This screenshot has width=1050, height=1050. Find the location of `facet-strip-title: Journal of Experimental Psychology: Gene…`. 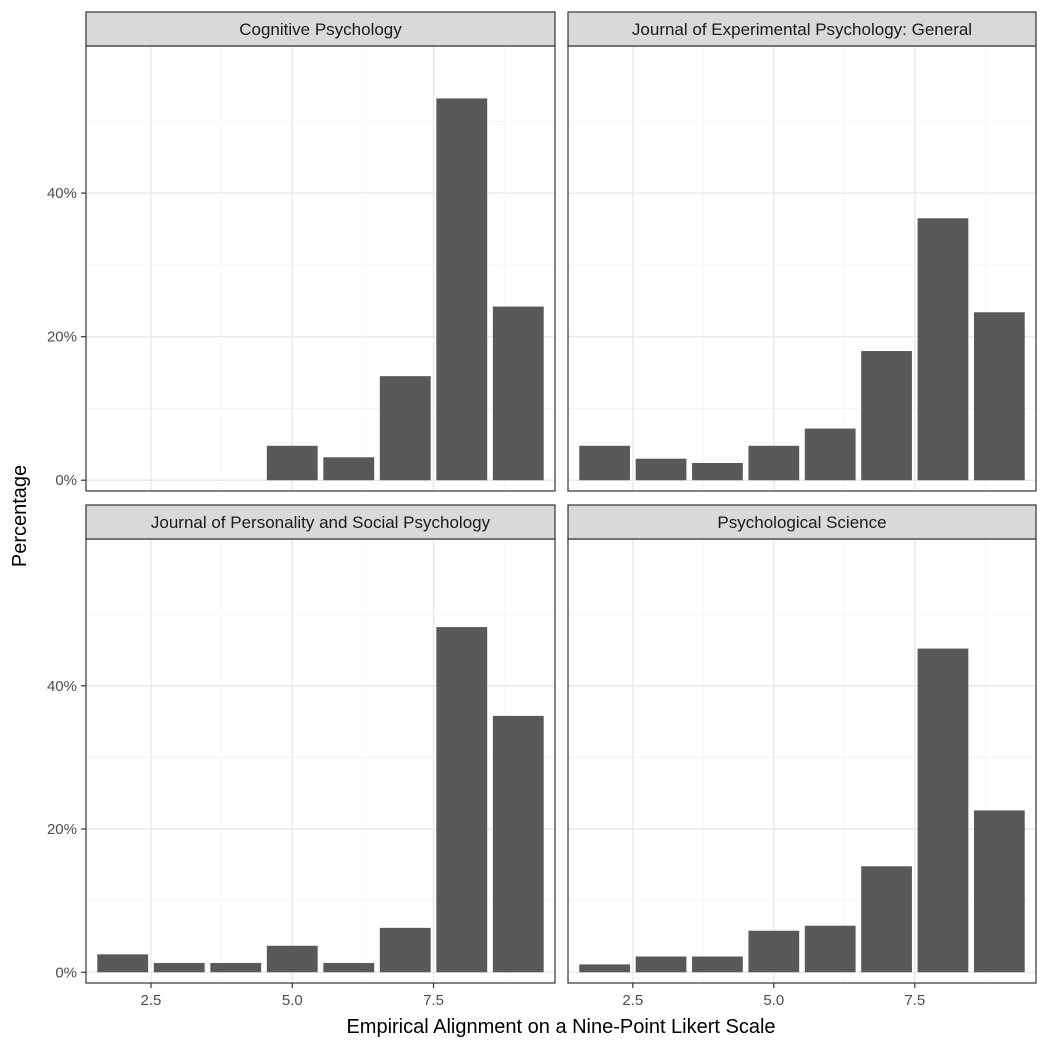

facet-strip-title: Journal of Experimental Psychology: Gene… is located at coordinates (802, 29).